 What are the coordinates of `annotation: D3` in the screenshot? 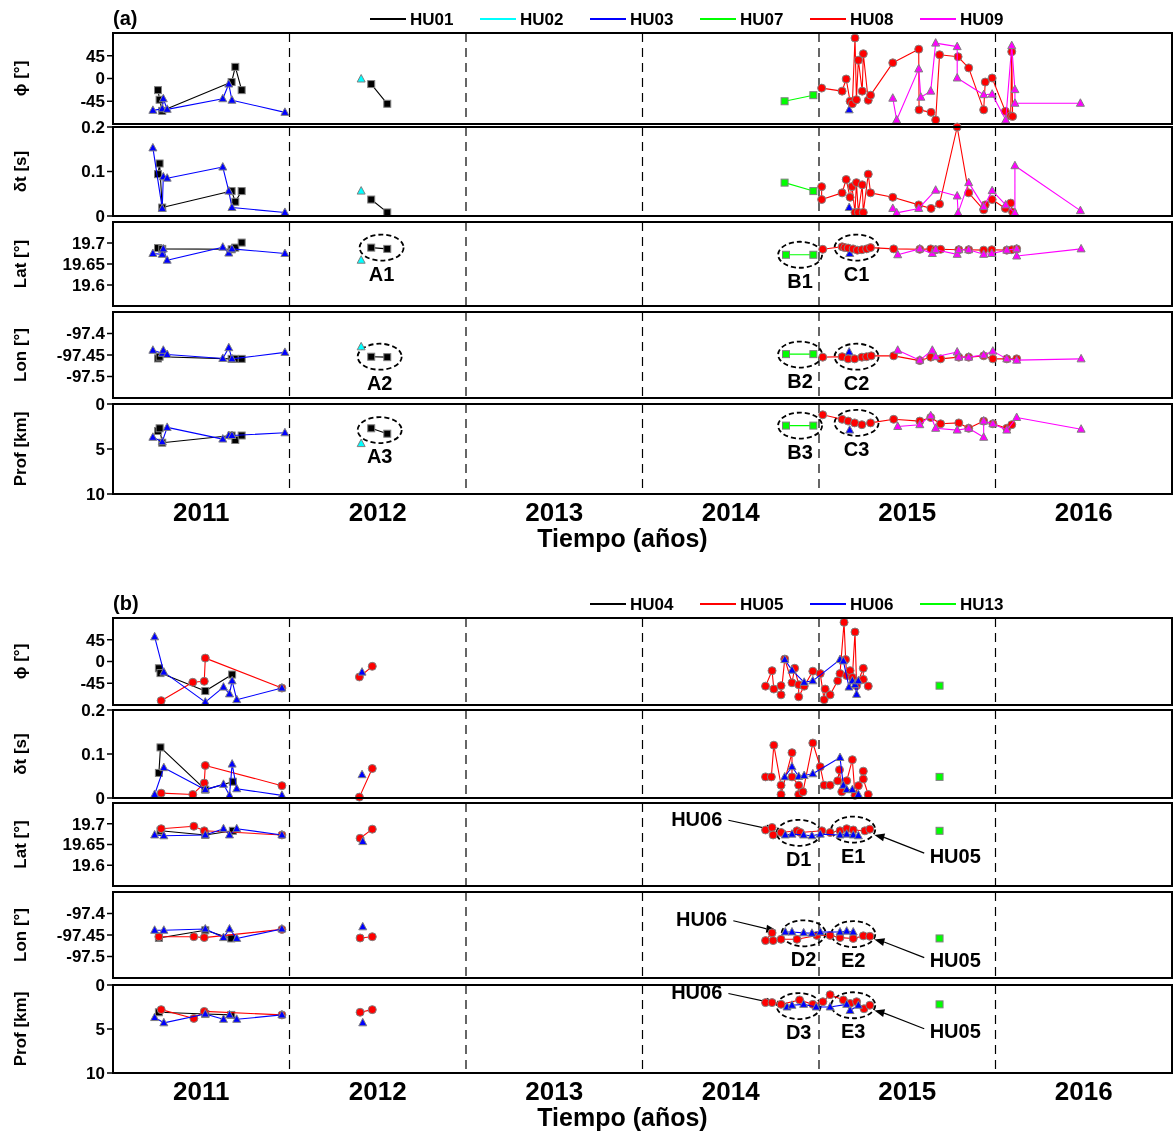 It's located at (798, 1032).